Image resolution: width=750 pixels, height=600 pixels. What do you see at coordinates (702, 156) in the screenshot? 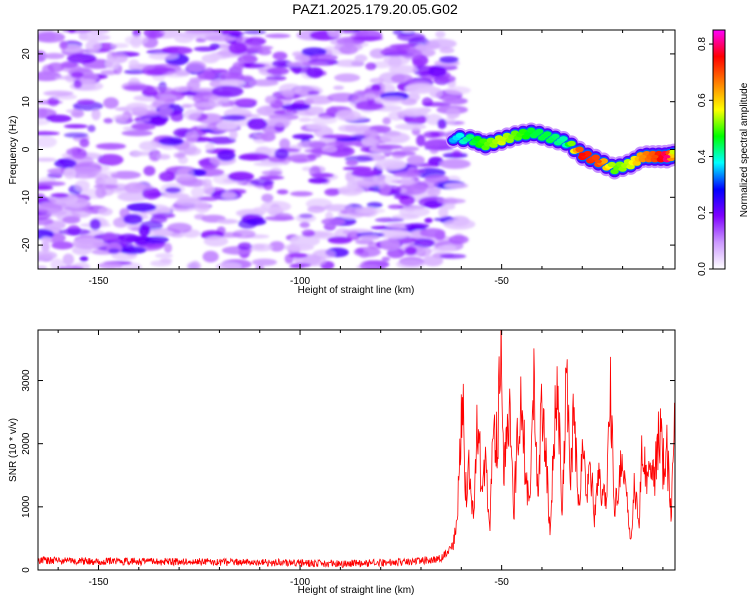
I see `colorbar-tick-label: 0.4` at bounding box center [702, 156].